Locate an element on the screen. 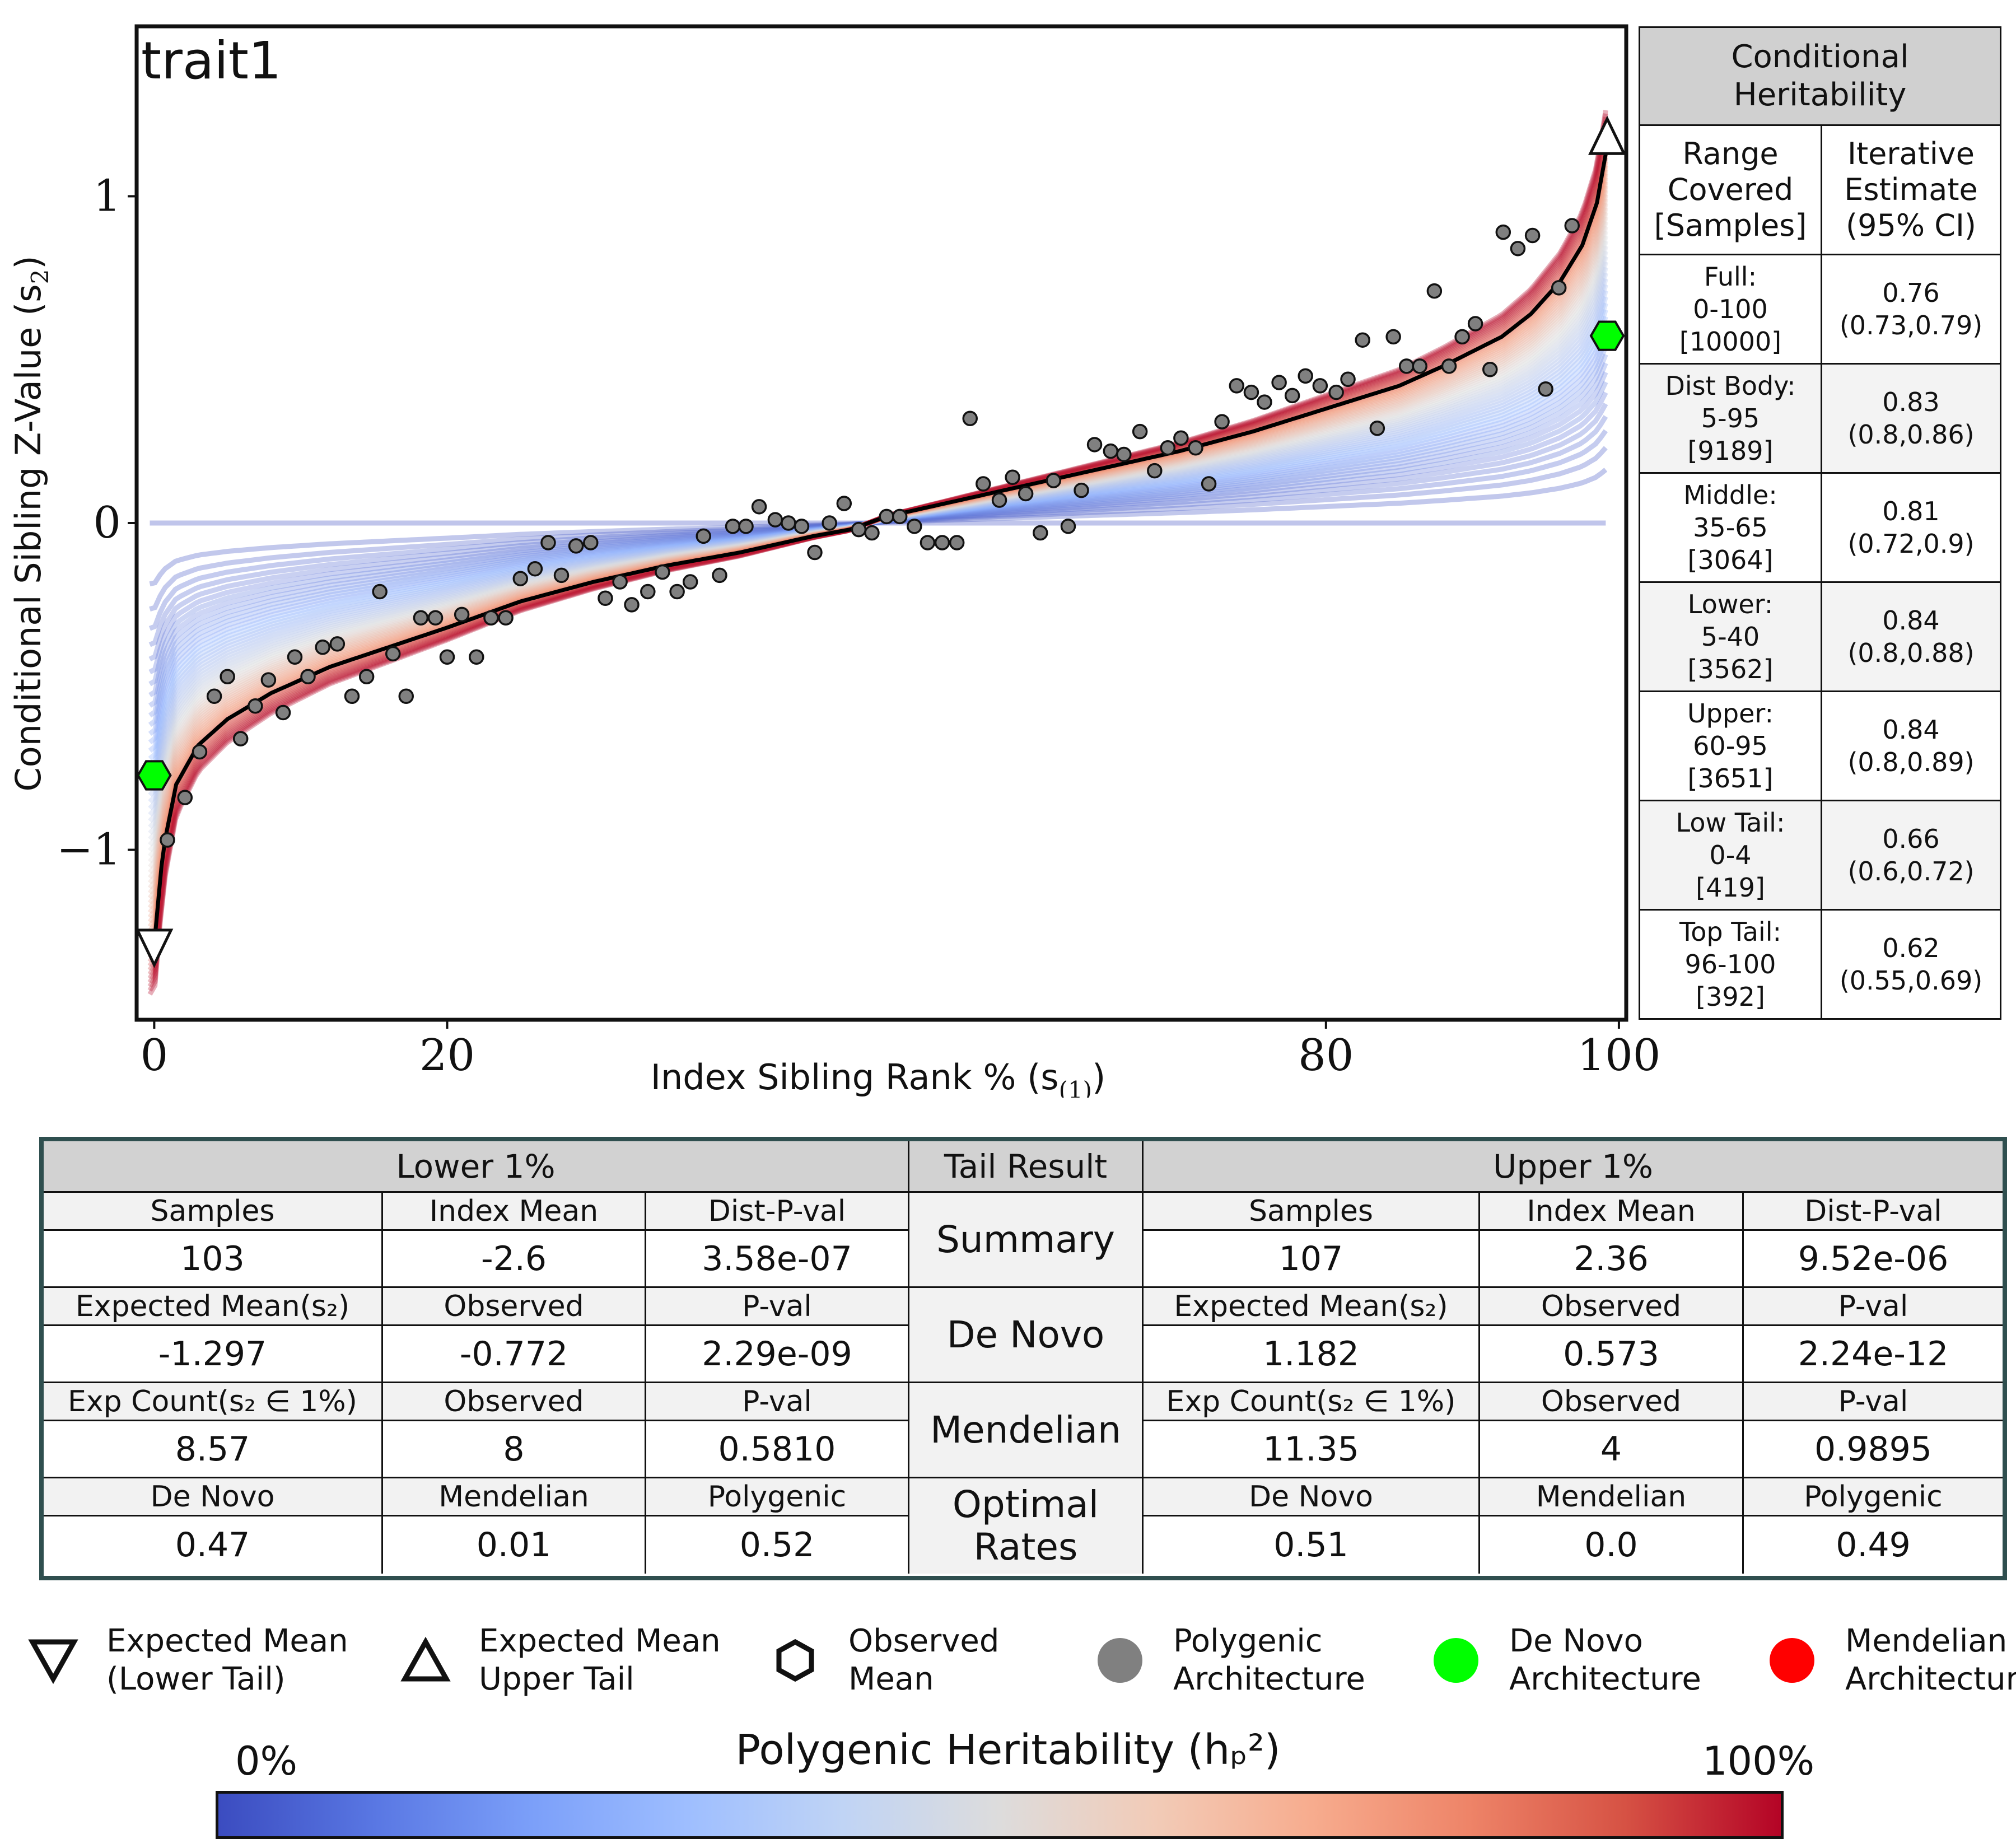 The width and height of the screenshot is (2016, 1848). colorbar-max-label: 100% is located at coordinates (1759, 1761).